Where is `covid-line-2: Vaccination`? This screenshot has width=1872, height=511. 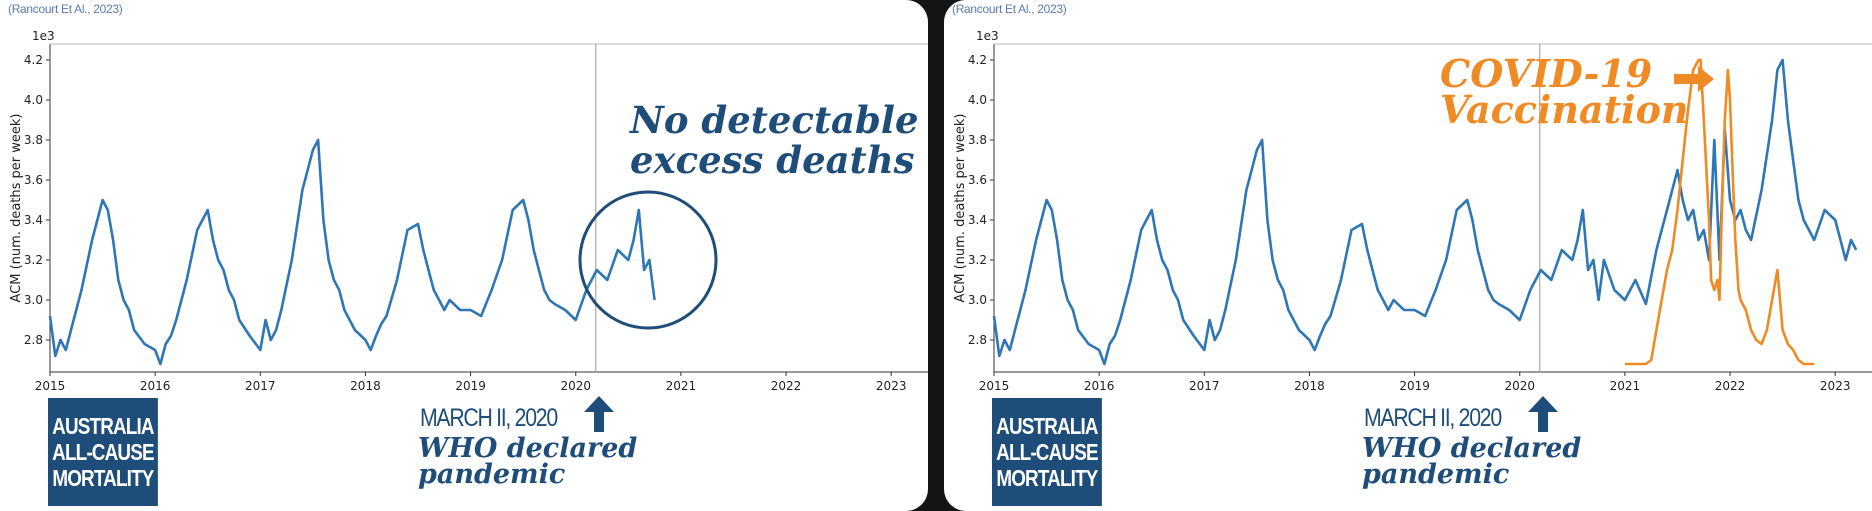 covid-line-2: Vaccination is located at coordinates (1564, 109).